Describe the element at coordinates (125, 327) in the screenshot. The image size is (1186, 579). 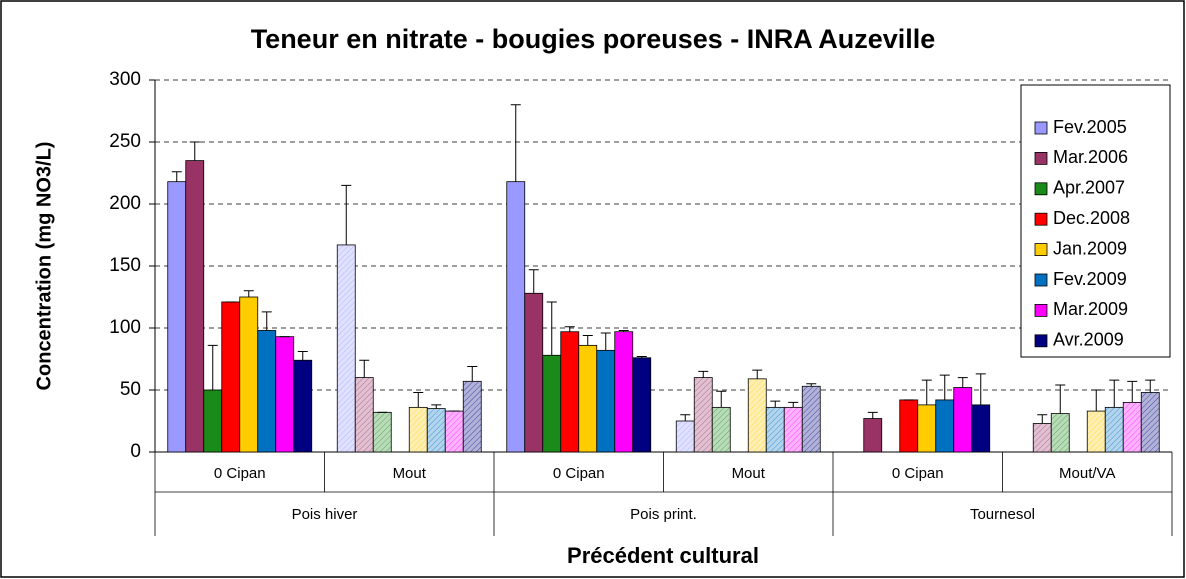
I see `y-tick-label: 100` at that location.